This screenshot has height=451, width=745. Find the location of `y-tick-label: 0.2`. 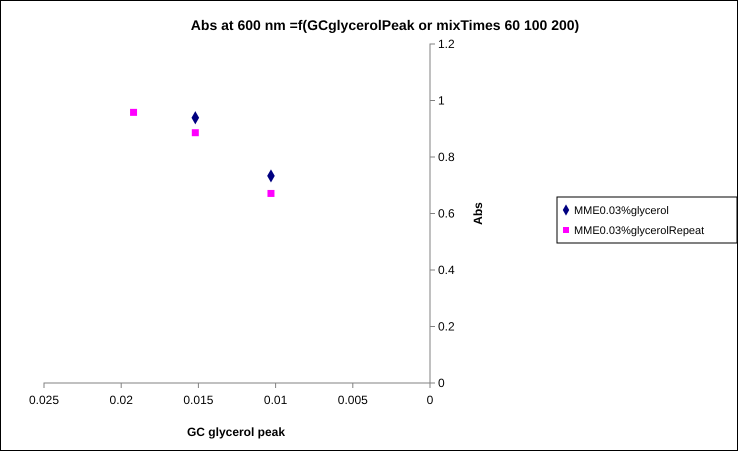

y-tick-label: 0.2 is located at coordinates (447, 326).